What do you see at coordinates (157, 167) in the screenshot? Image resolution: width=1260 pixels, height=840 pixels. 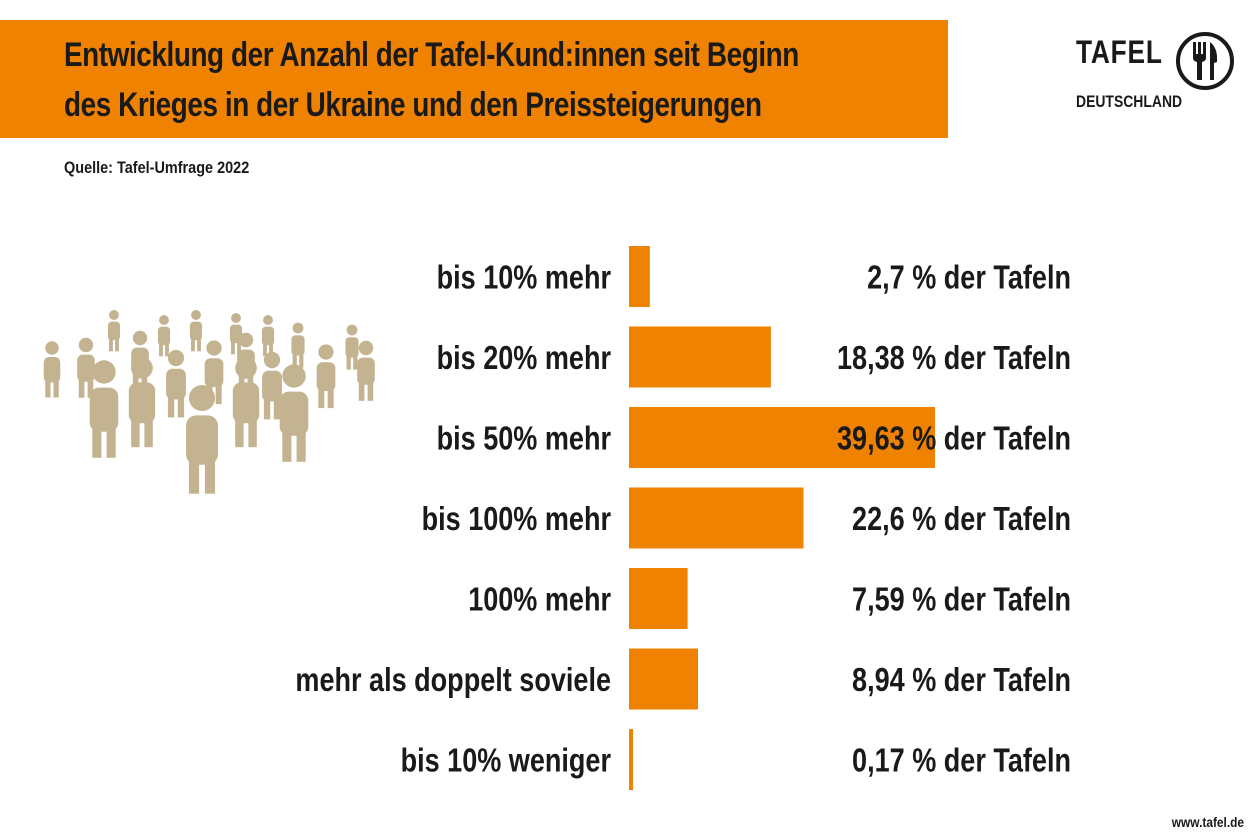 I see `source-note: Quelle: Tafel-Umfrage 2022` at bounding box center [157, 167].